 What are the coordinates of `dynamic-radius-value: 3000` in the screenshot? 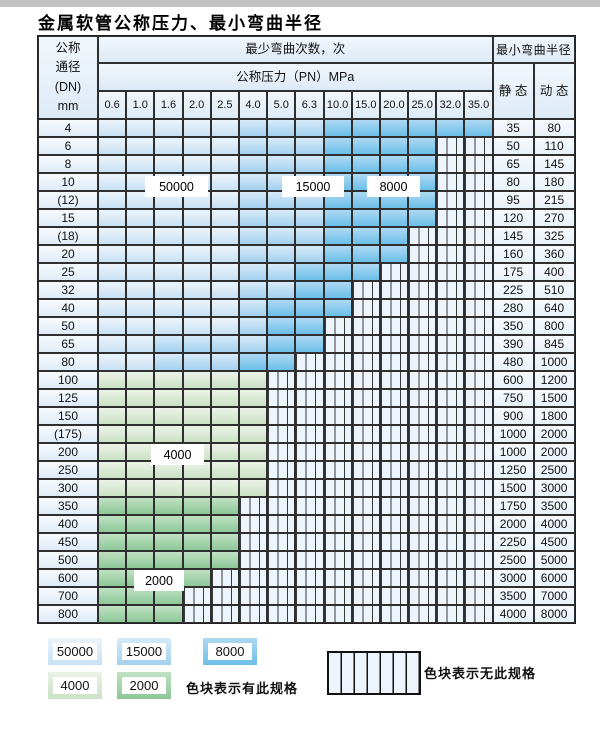 It's located at (554, 488).